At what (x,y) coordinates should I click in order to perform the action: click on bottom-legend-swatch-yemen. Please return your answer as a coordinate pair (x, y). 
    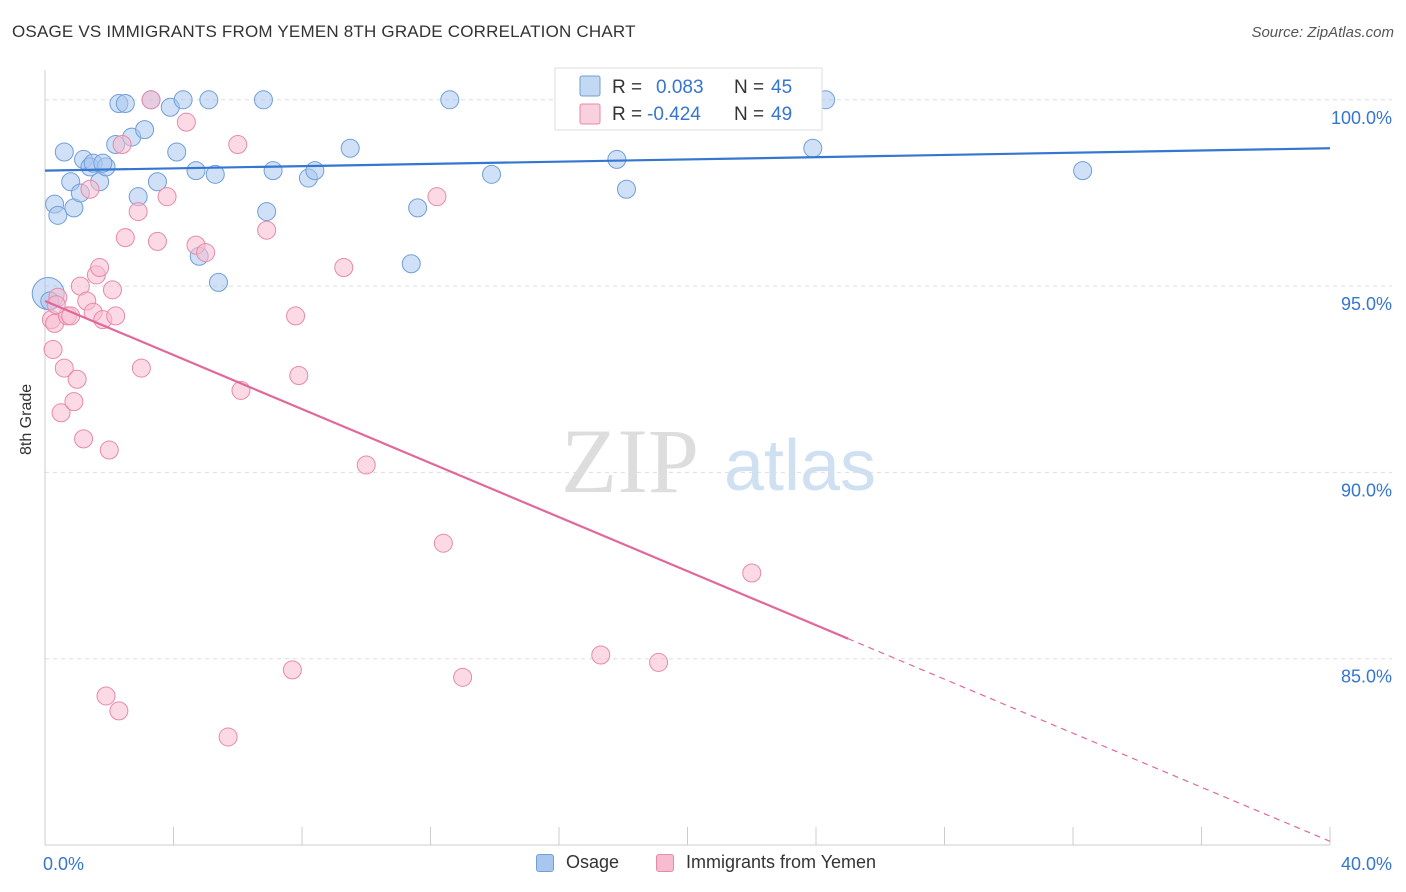
    Looking at the image, I should click on (665, 862).